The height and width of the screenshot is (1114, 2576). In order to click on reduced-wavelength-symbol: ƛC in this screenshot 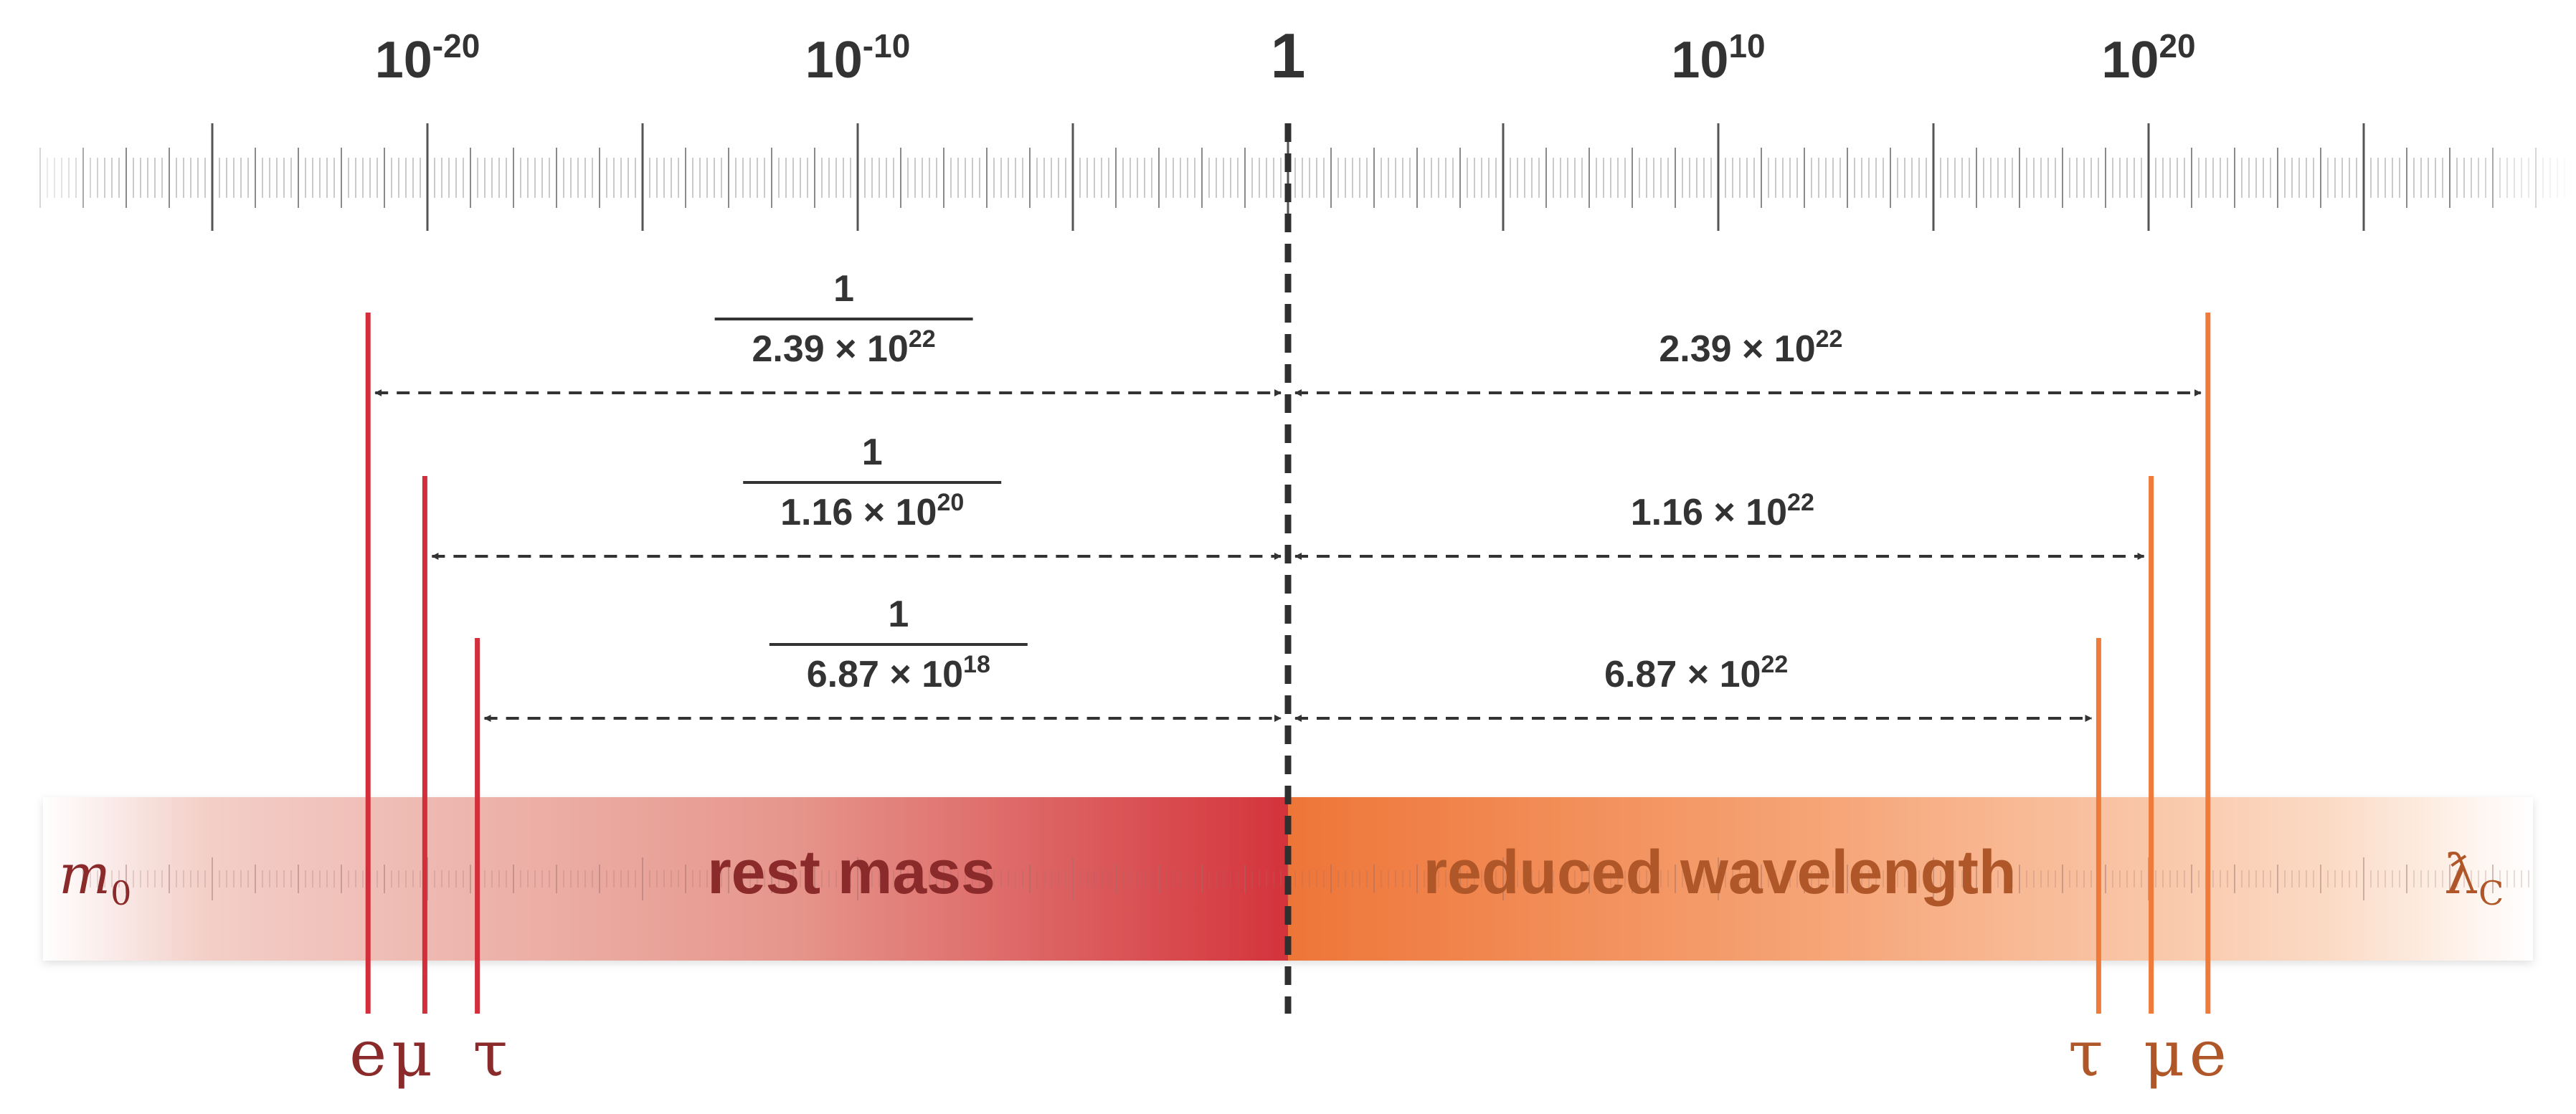, I will do `click(2474, 877)`.